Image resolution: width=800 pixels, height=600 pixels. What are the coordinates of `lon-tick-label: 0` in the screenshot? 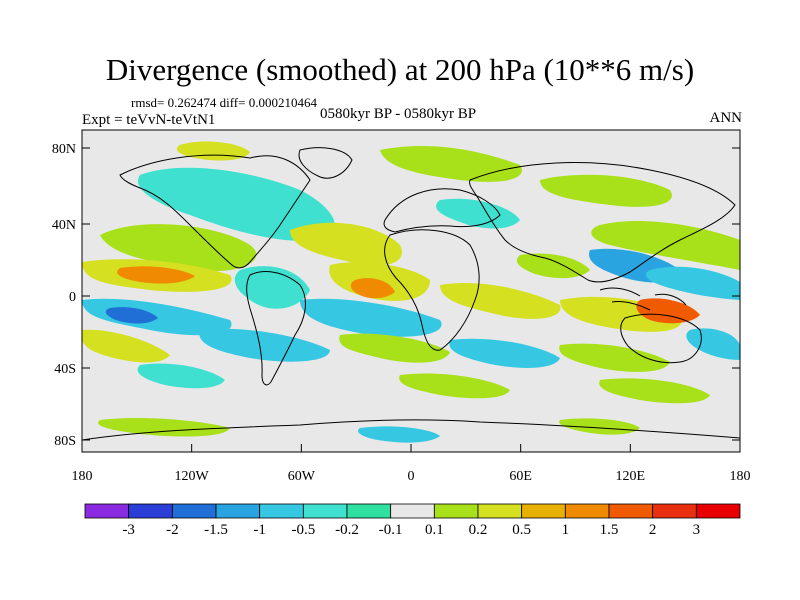 It's located at (411, 476).